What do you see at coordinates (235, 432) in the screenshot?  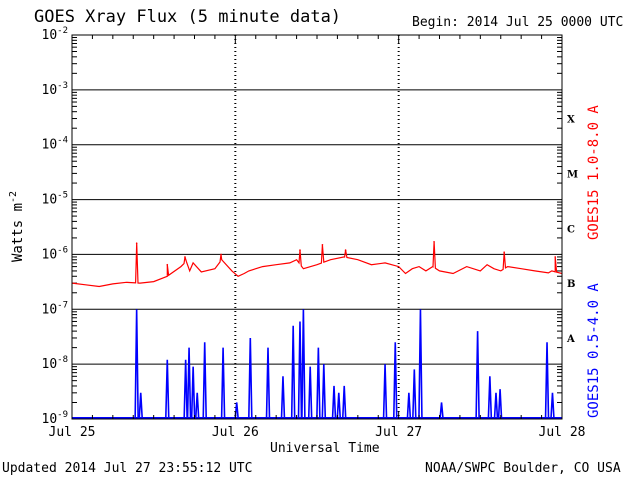 I see `x-tick-label-1: Jul 26` at bounding box center [235, 432].